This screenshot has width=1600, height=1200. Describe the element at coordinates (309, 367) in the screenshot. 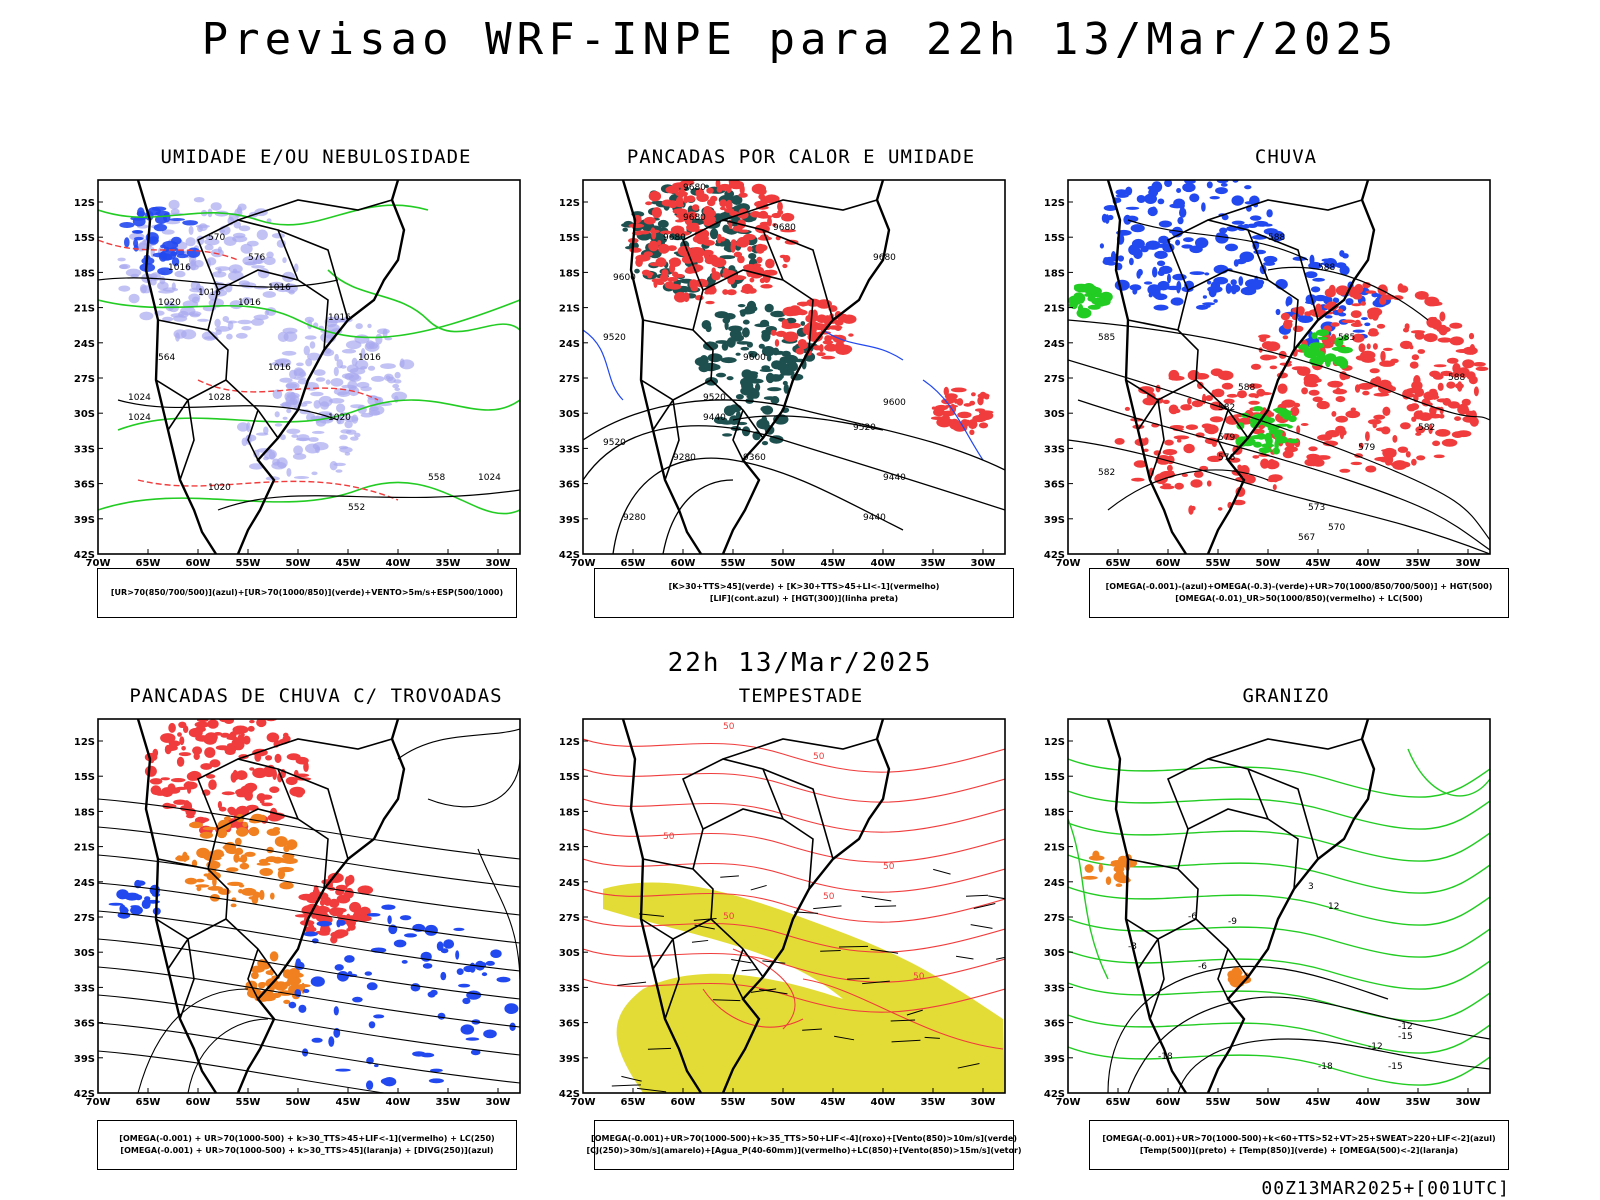

I see `plot-border` at that location.